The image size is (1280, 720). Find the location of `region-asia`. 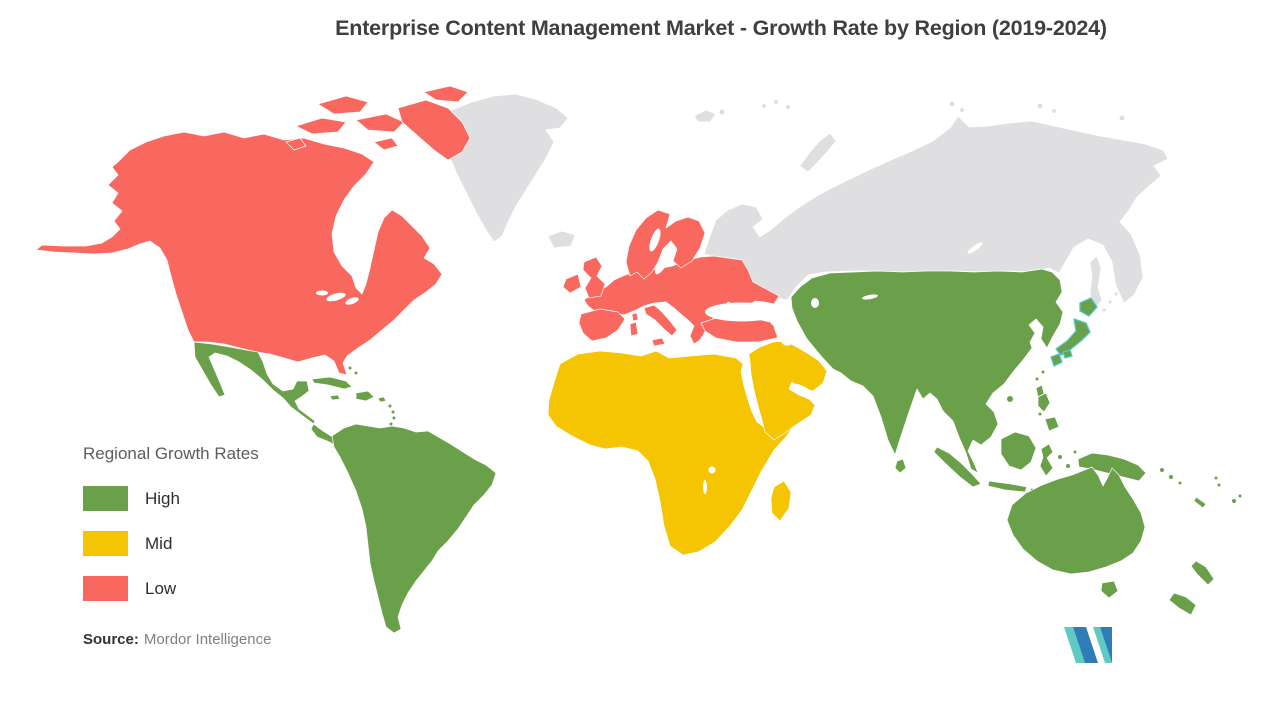

region-asia is located at coordinates (927, 371).